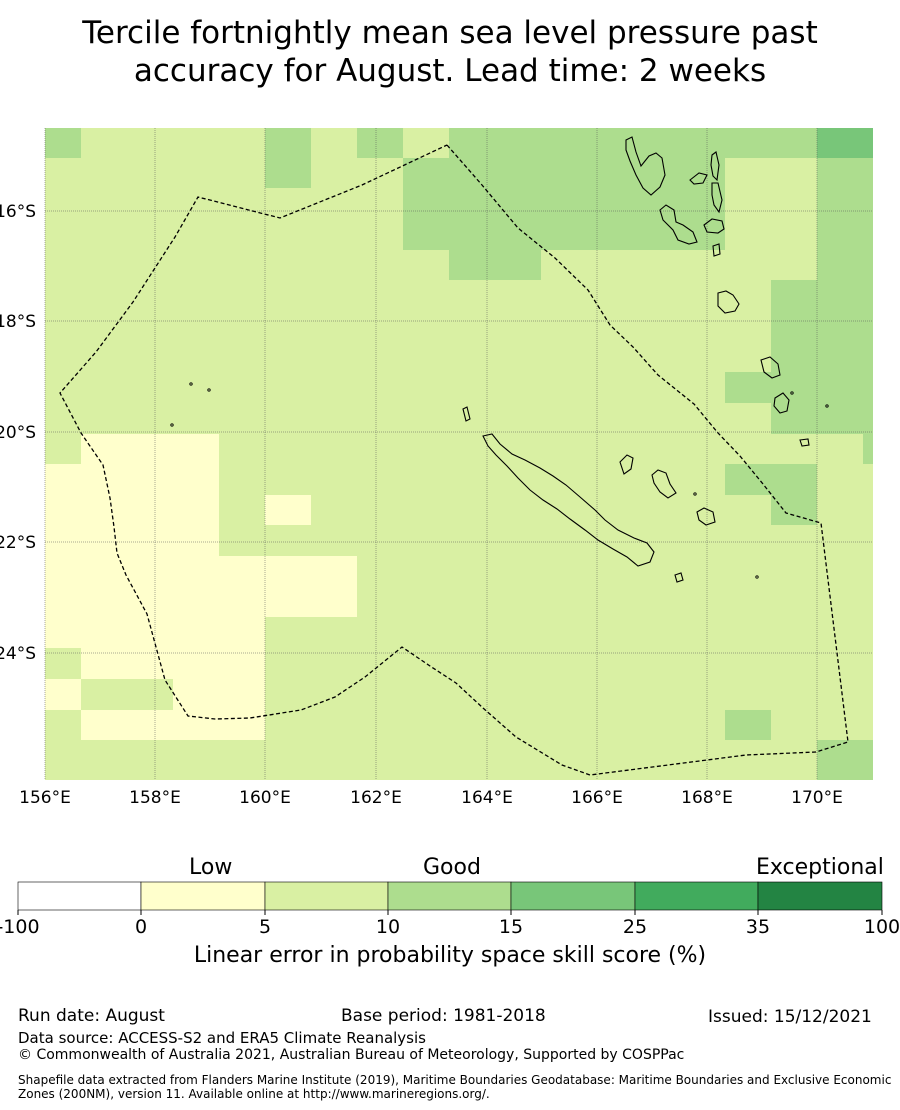  Describe the element at coordinates (882, 927) in the screenshot. I see `colorbar-tick-label: 100` at that location.